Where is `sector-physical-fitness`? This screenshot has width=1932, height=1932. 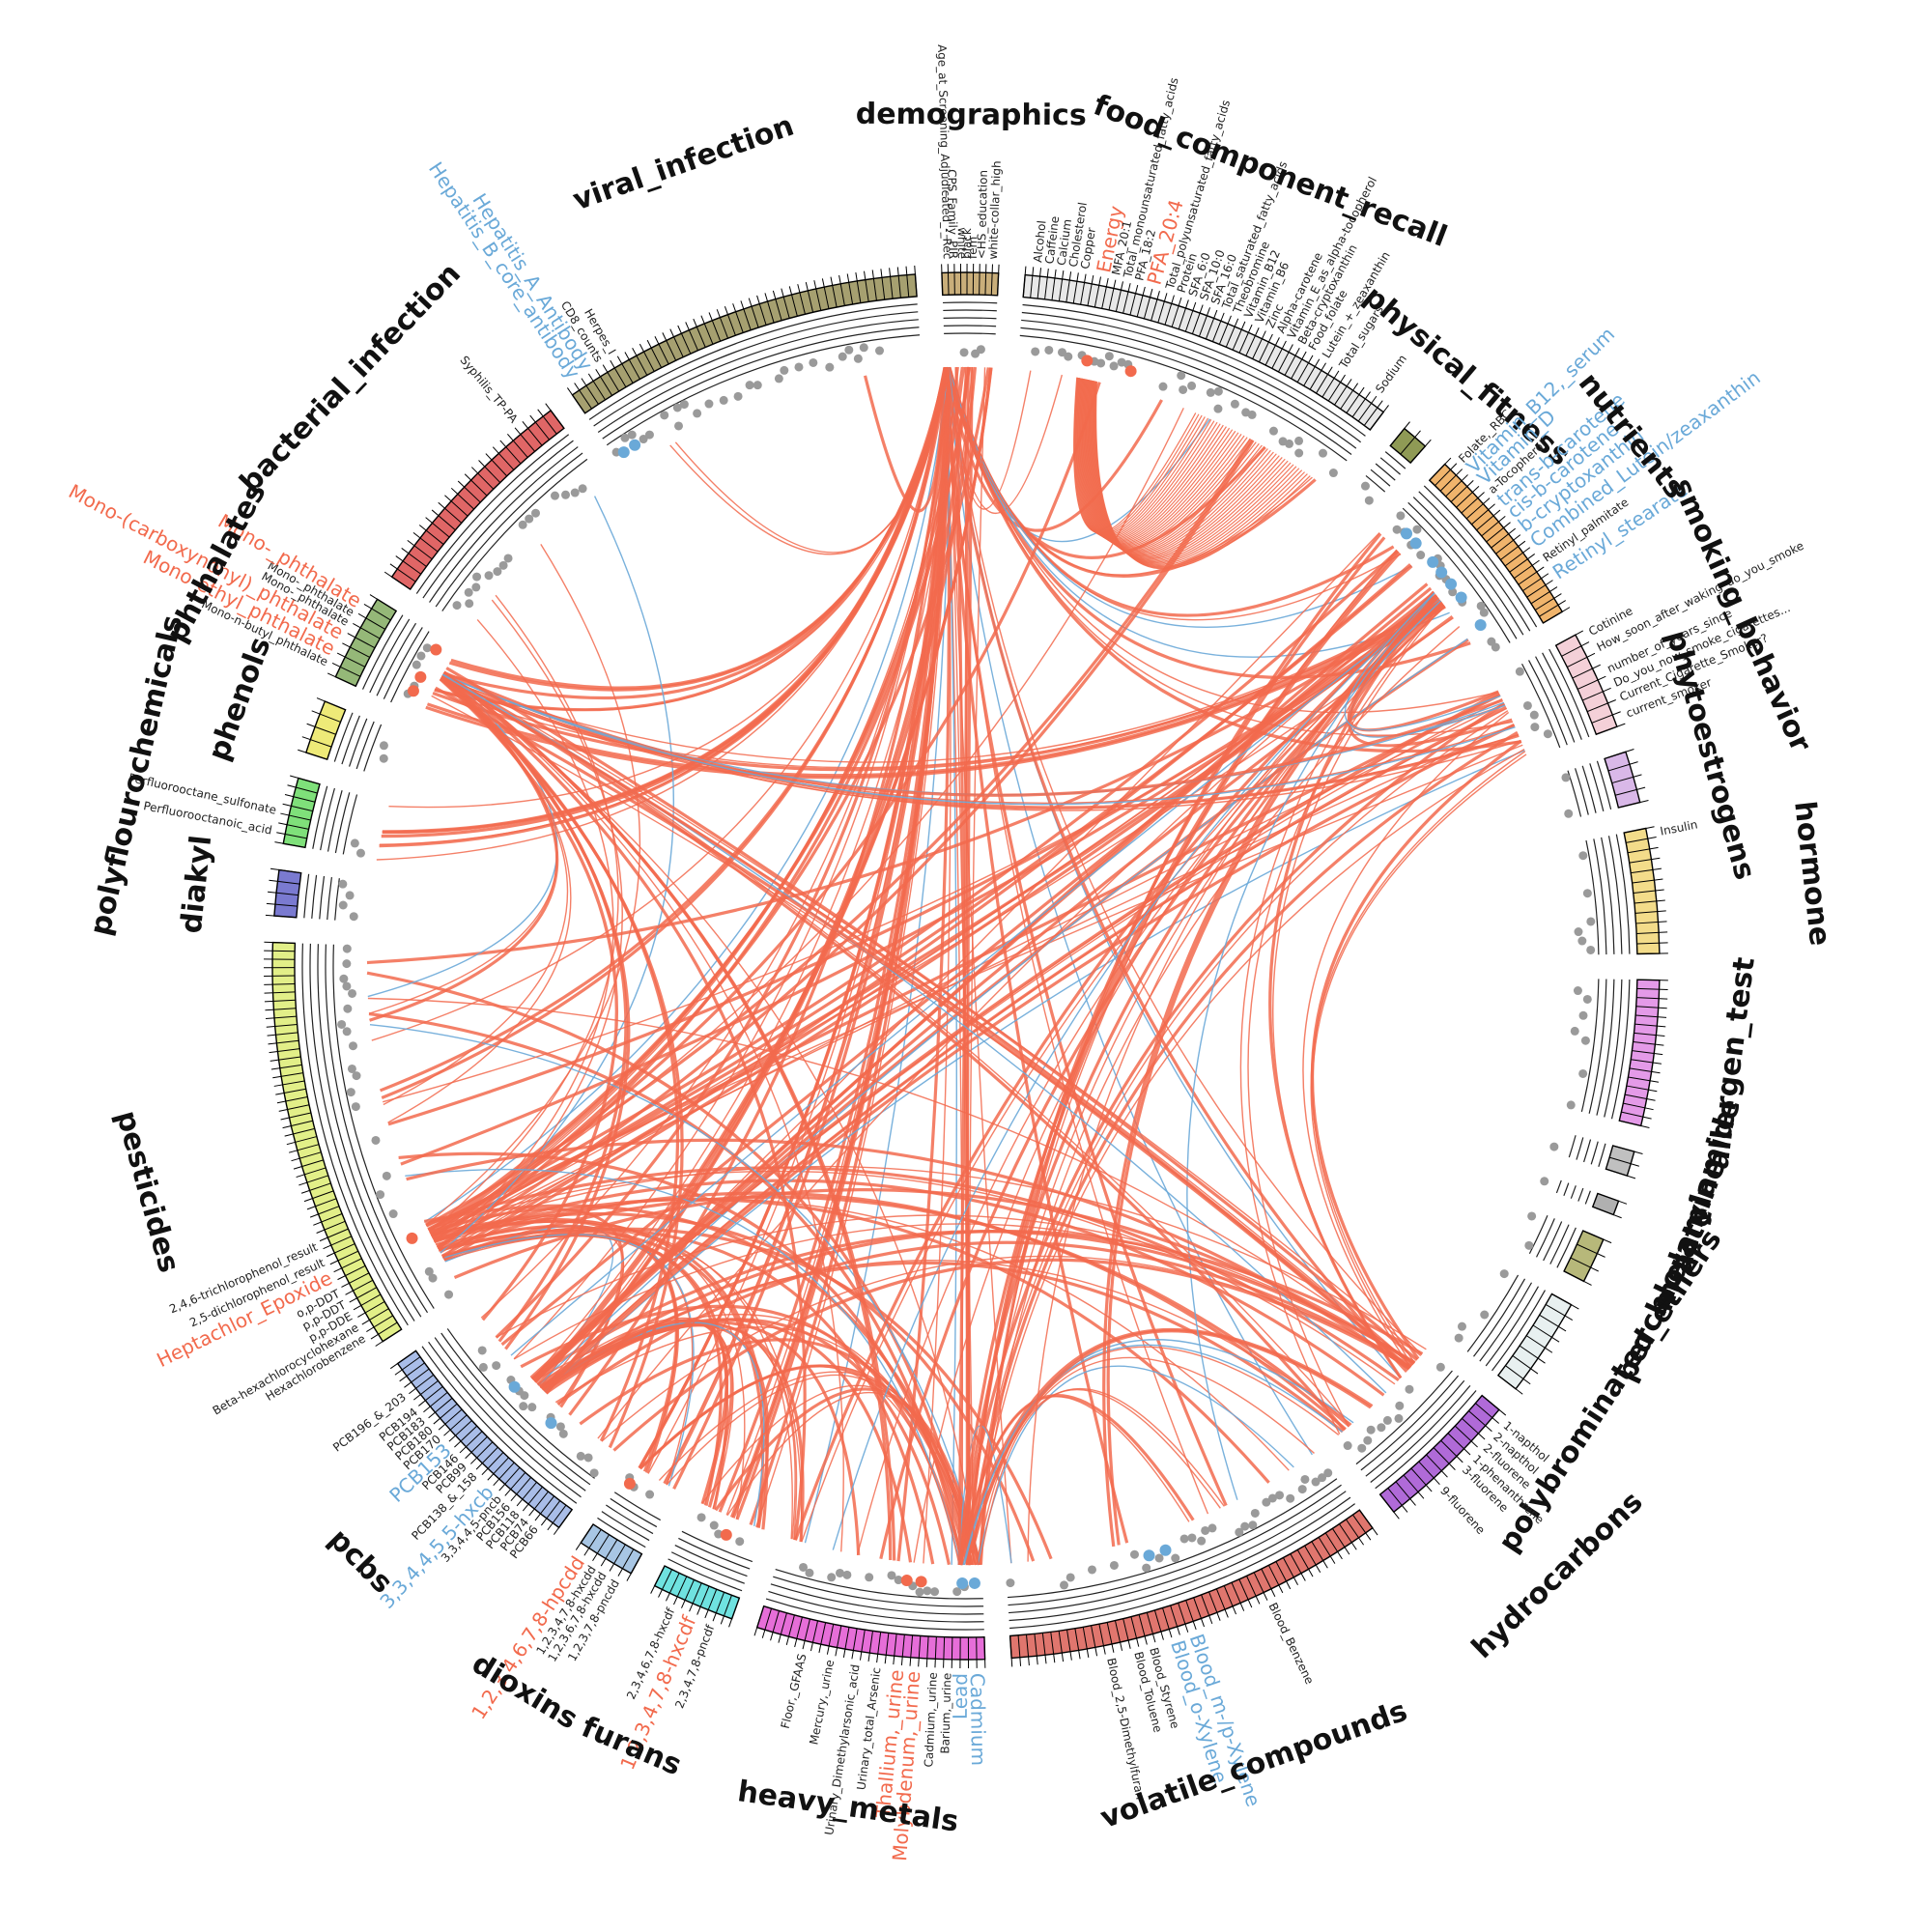 sector-physical-fitness is located at coordinates (1396, 463).